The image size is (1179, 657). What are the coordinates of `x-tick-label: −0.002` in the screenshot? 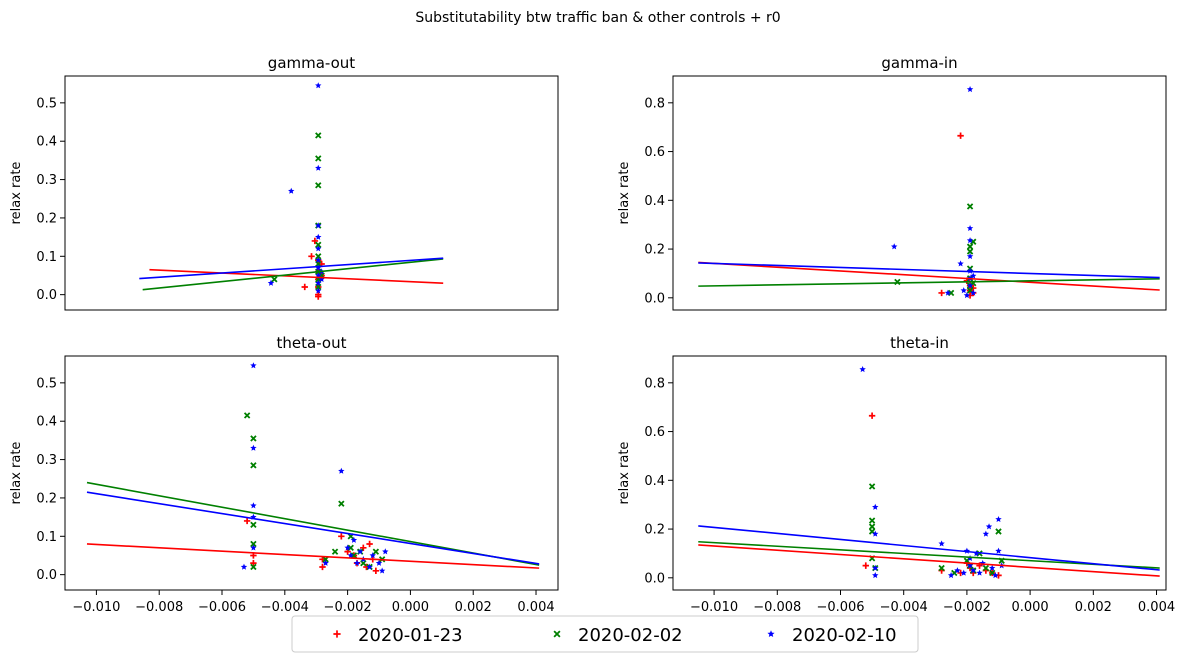 It's located at (348, 607).